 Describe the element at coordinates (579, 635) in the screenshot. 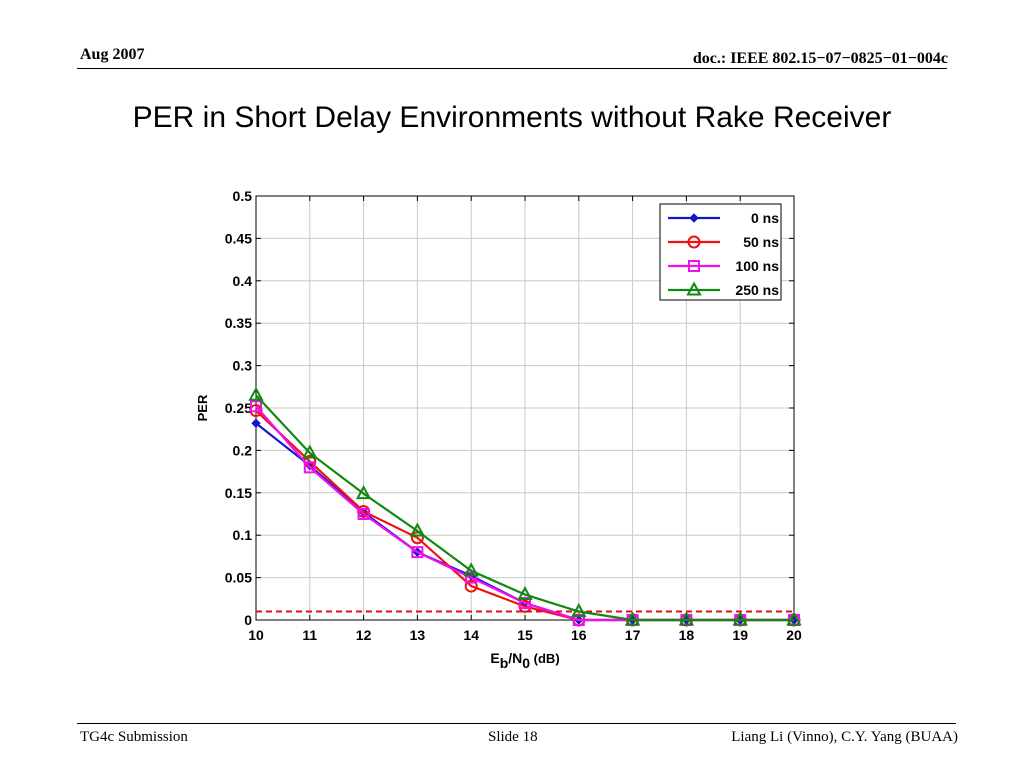

I see `x-tick-label: 16` at that location.